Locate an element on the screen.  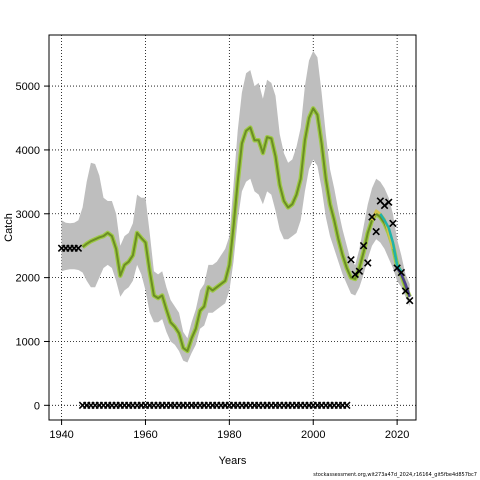
x-tick-label: 1980 is located at coordinates (229, 435).